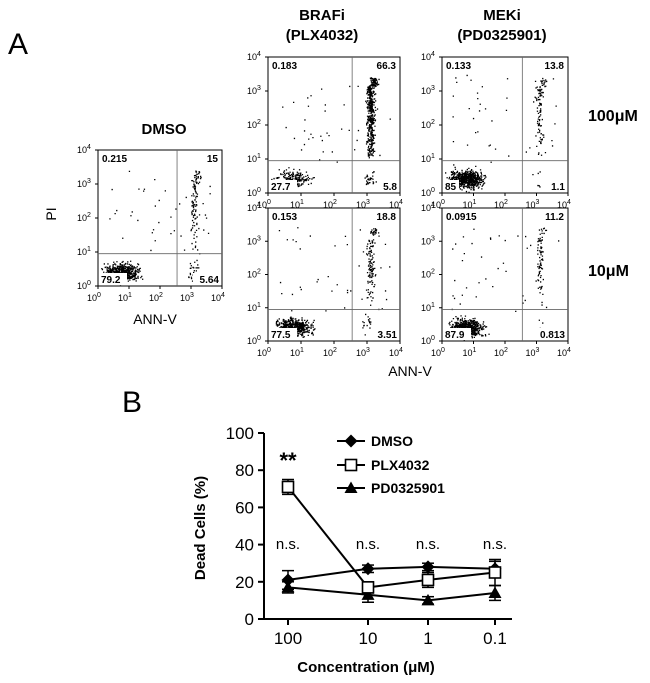  I want to click on x-tick-label: 10, so click(368, 638).